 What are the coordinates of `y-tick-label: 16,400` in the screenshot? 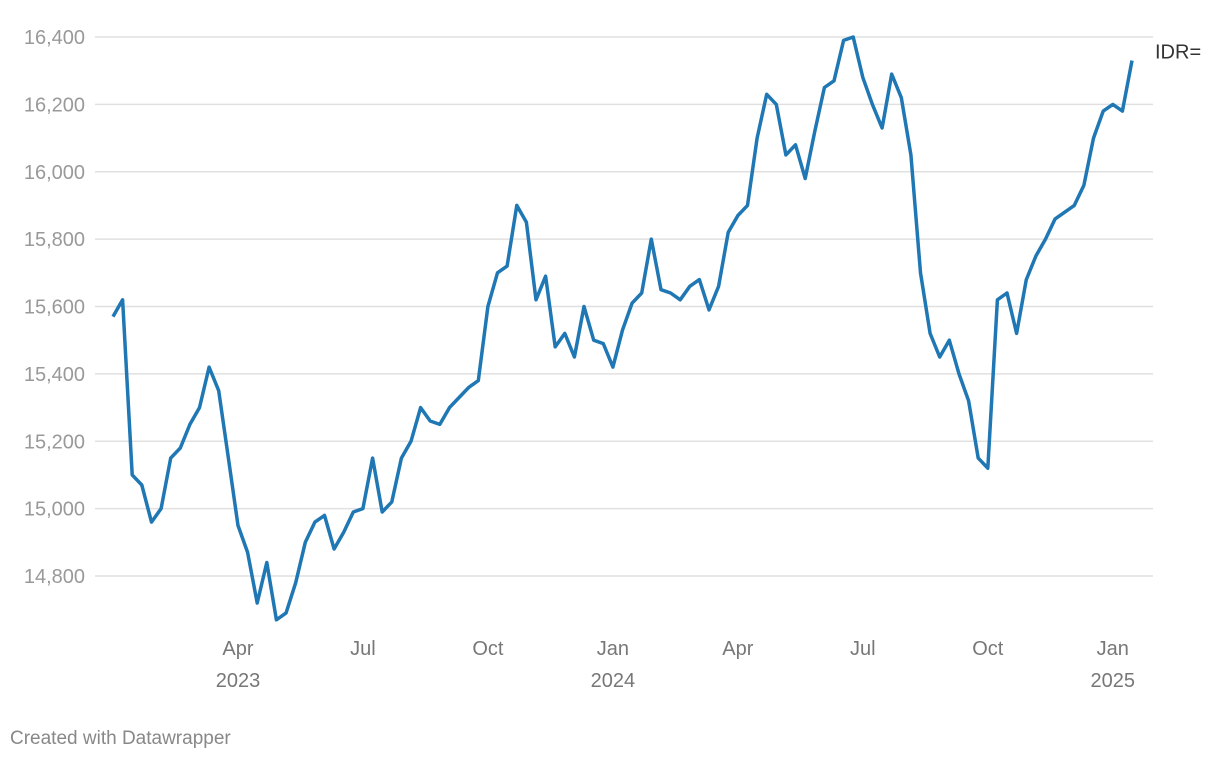 It's located at (54, 38).